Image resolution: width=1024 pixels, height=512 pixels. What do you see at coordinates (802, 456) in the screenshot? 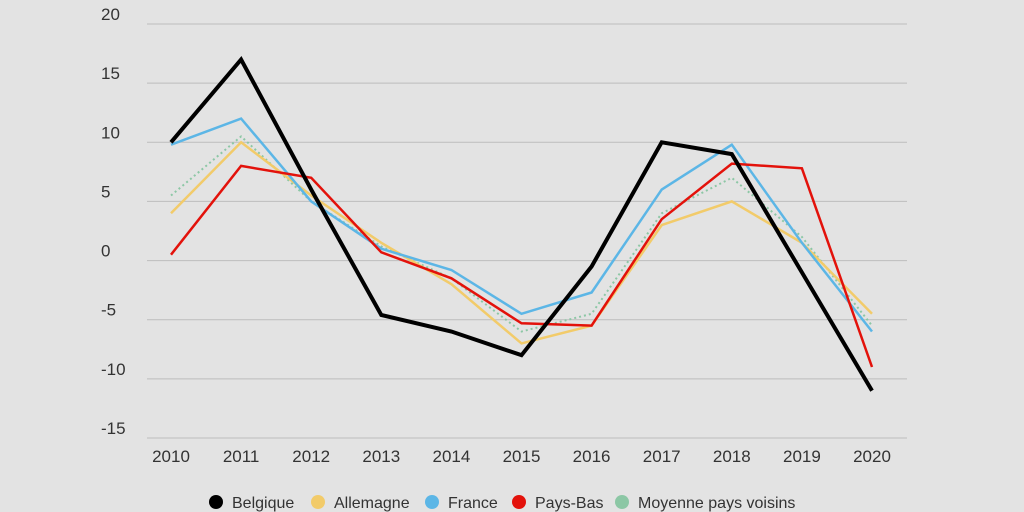
I see `x-tick-label: 2019` at bounding box center [802, 456].